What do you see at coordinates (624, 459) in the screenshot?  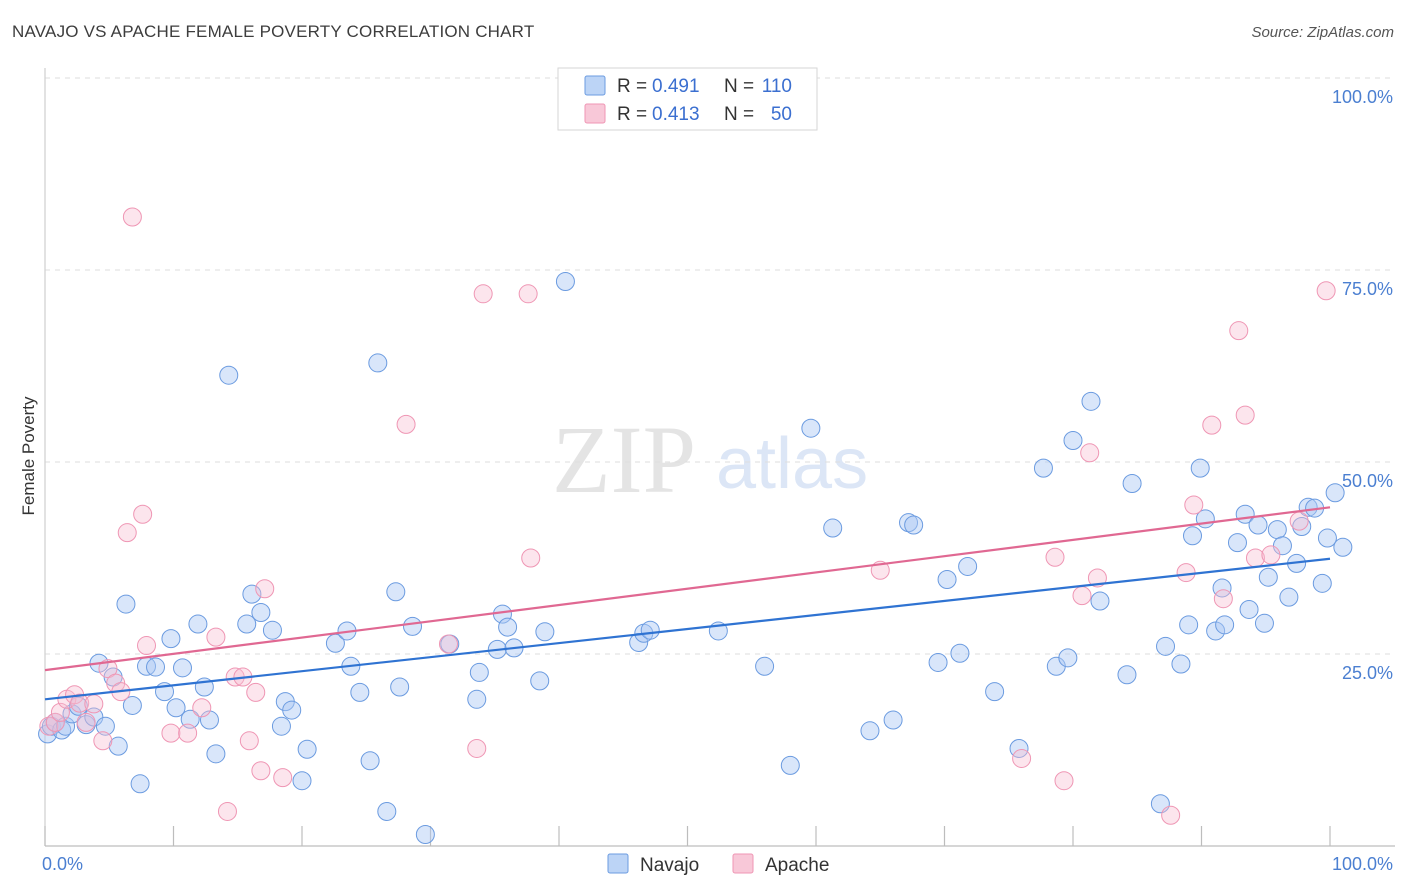 I see `watermark-zip: ZIP` at bounding box center [624, 459].